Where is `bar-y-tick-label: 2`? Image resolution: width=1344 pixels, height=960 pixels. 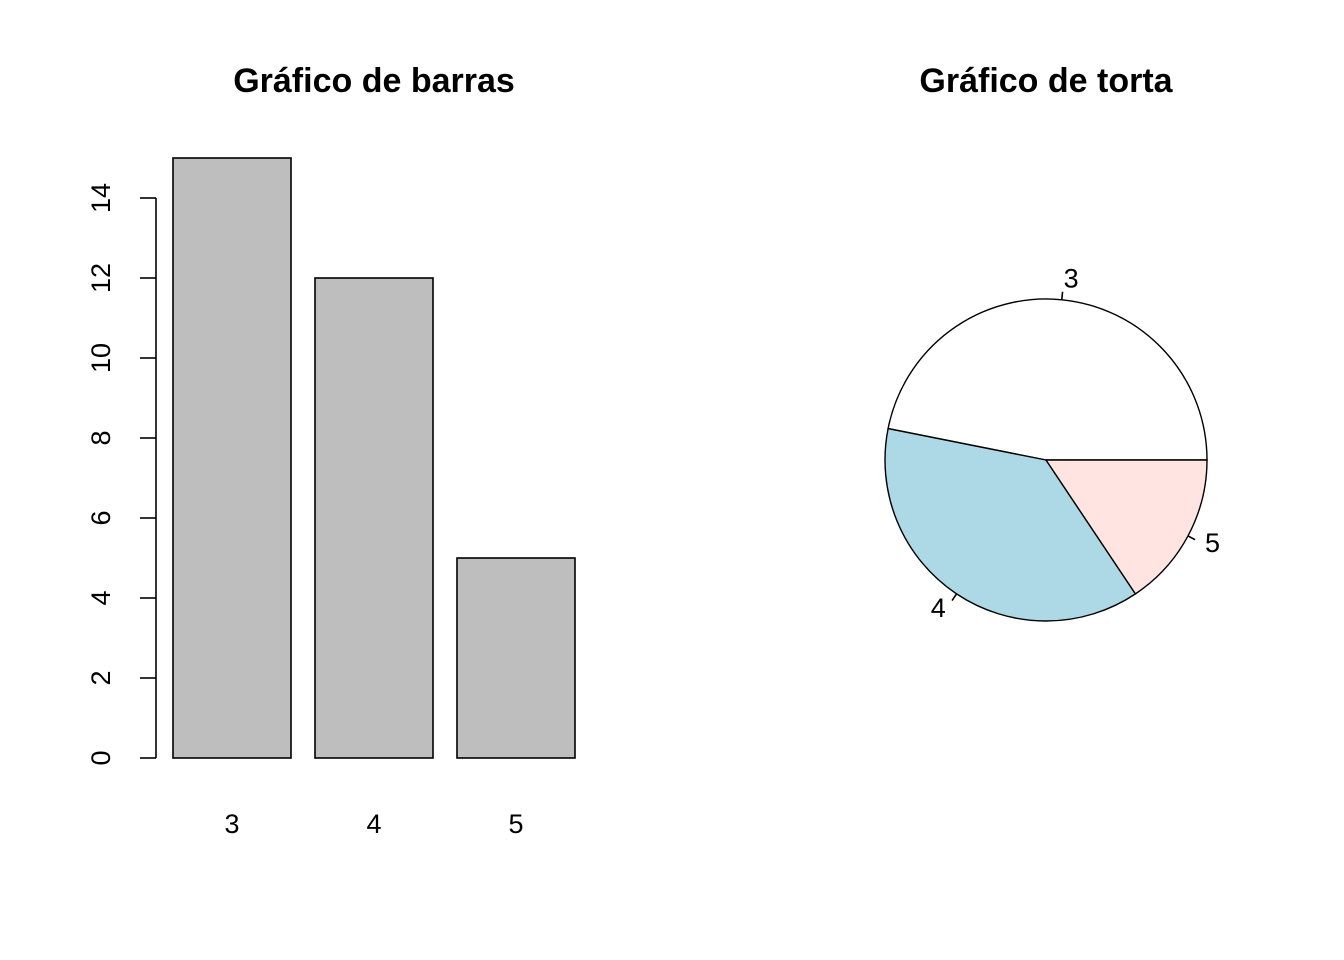
bar-y-tick-label: 2 is located at coordinates (101, 677).